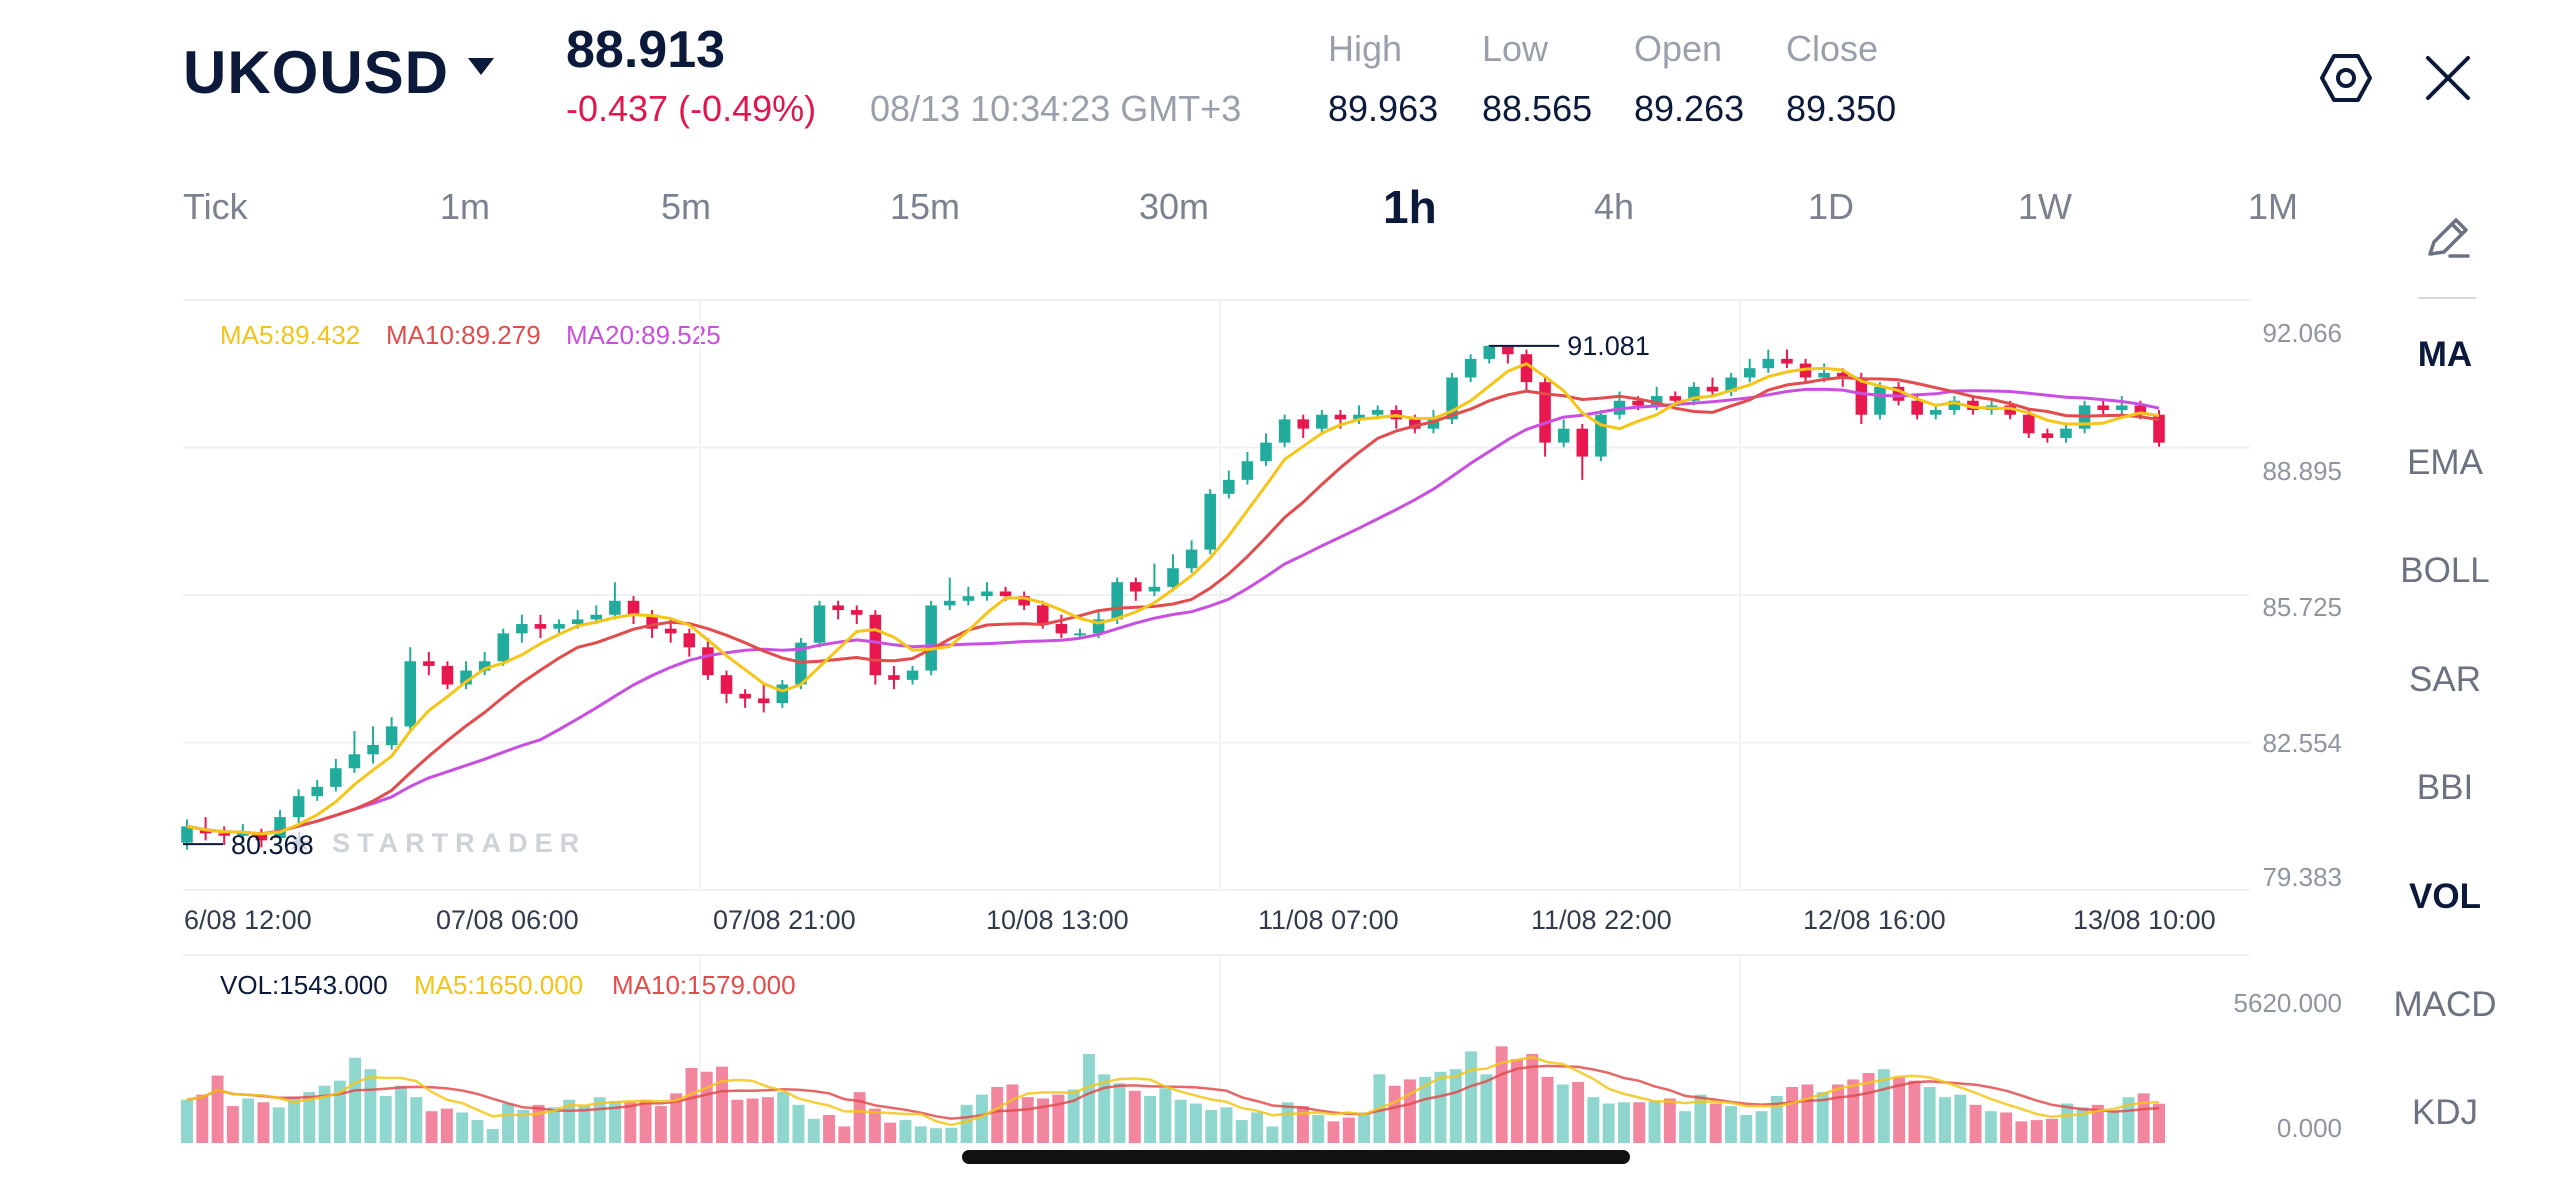 This screenshot has width=2560, height=1177. What do you see at coordinates (1174, 206) in the screenshot?
I see `tab-30m: 30m` at bounding box center [1174, 206].